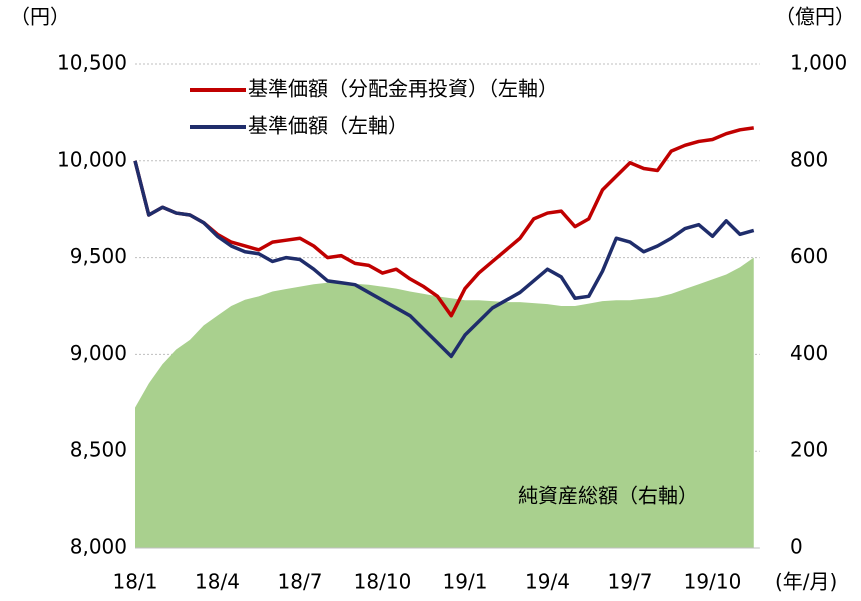  What do you see at coordinates (630, 582) in the screenshot?
I see `x-tick-label: 19/7` at bounding box center [630, 582].